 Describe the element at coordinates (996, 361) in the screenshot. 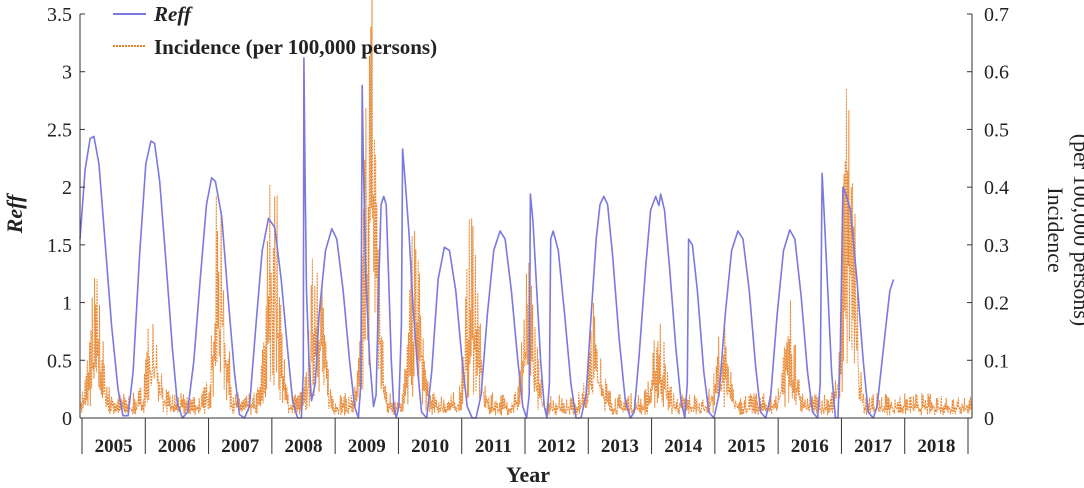

I see `y-right-tick-label: 0.1` at that location.